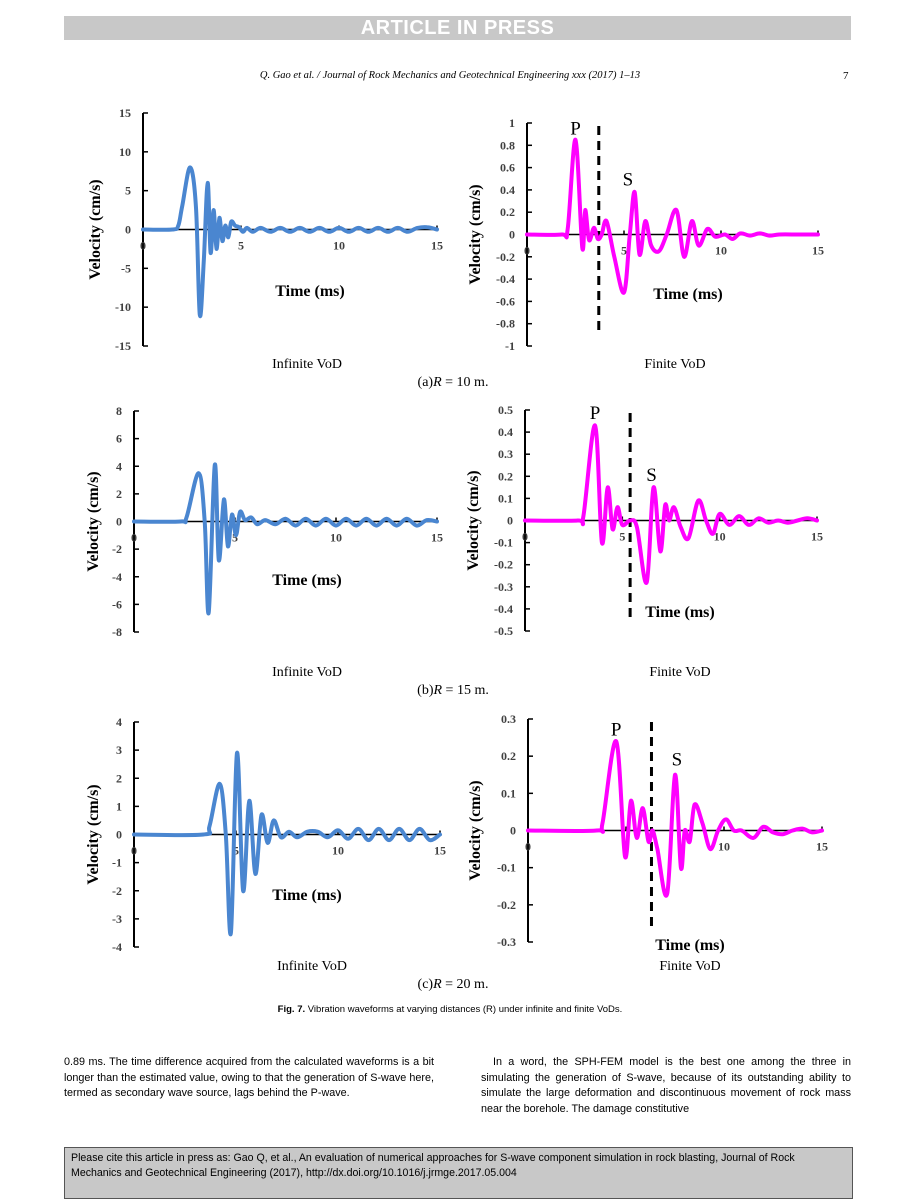  Describe the element at coordinates (453, 382) in the screenshot. I see `panel-caption: (a)R = 10 m.` at that location.